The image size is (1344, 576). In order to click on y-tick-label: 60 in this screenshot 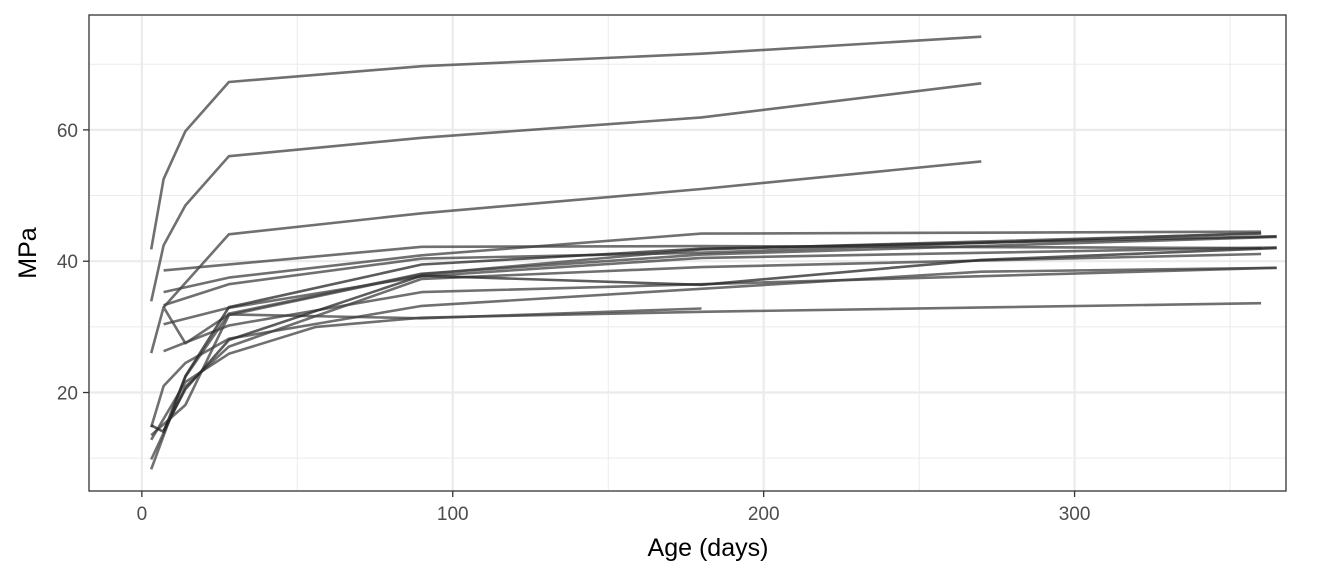, I will do `click(67, 131)`.